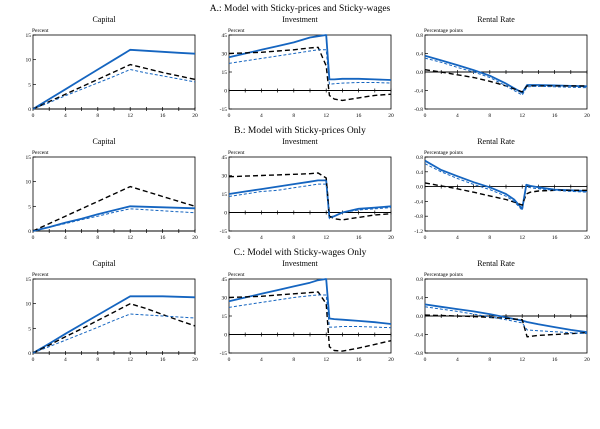  What do you see at coordinates (300, 68) in the screenshot?
I see `chart-a-investment: Investment Percent -15 0 15 30 45 0 4 8 12 16 20` at bounding box center [300, 68].